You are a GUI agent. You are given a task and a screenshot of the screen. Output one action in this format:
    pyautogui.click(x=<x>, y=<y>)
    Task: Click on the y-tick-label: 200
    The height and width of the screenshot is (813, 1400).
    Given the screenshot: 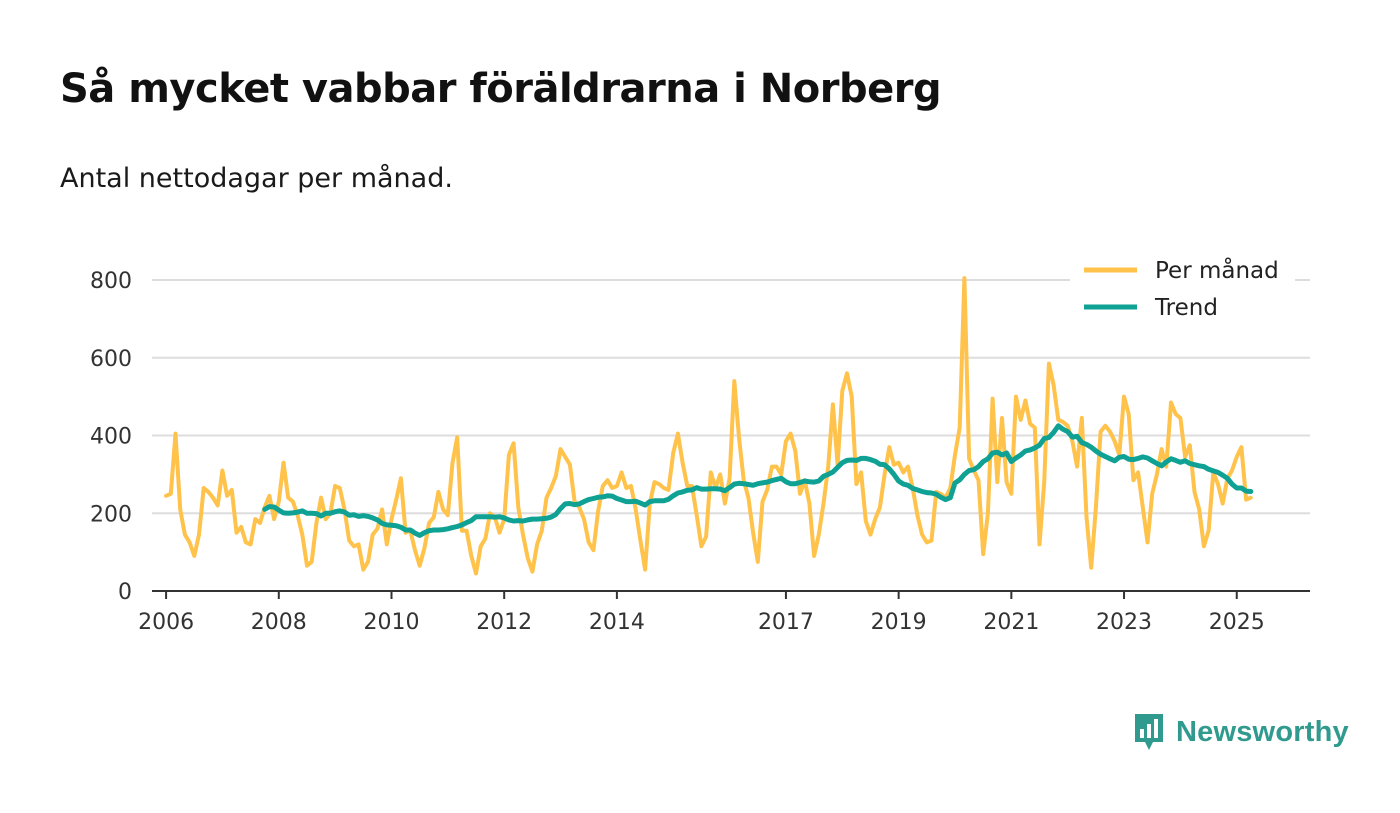 What is the action you would take?
    pyautogui.click(x=111, y=514)
    